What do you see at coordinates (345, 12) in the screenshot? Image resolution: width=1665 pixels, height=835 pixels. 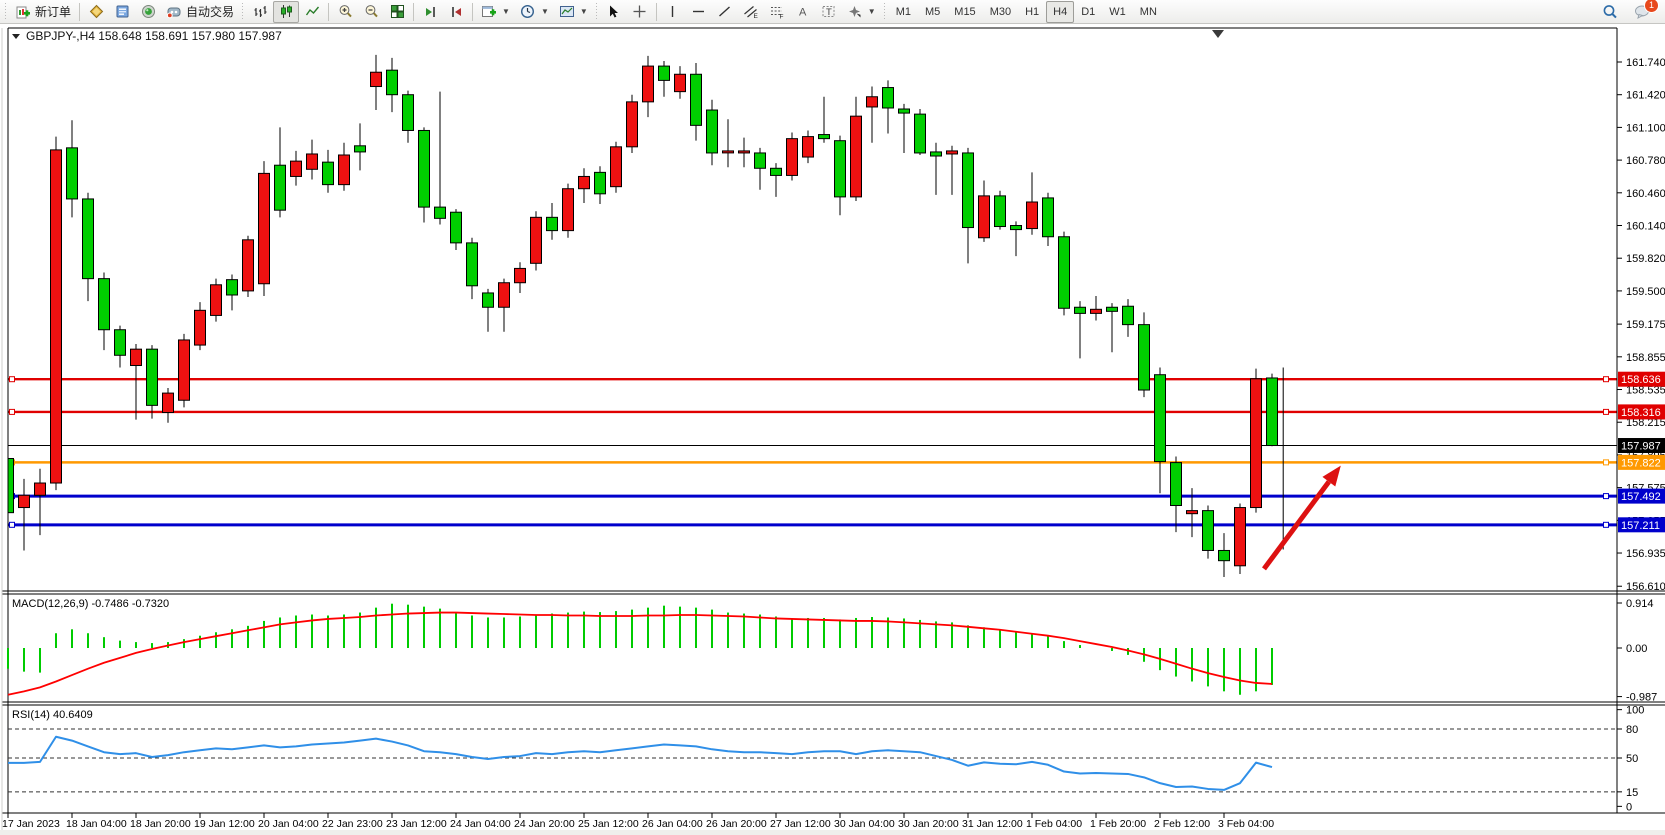 I see `zoom-in-button` at bounding box center [345, 12].